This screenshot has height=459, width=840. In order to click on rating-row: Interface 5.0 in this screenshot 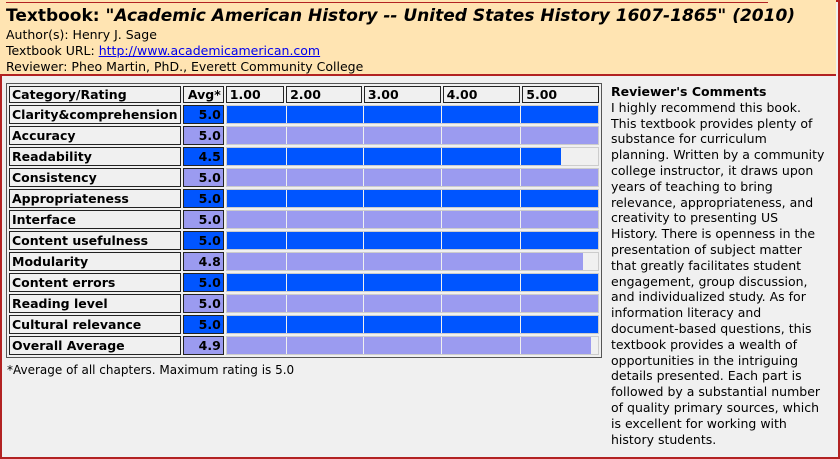, I will do `click(304, 219)`.